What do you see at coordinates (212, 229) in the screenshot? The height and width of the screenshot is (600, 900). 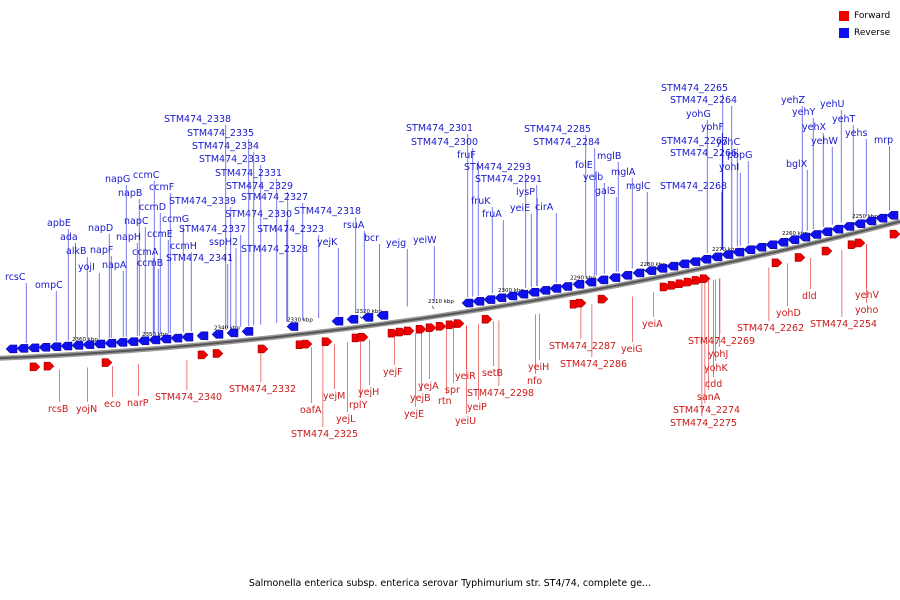 I see `gene-label-stm474-2337: STM474_2337` at bounding box center [212, 229].